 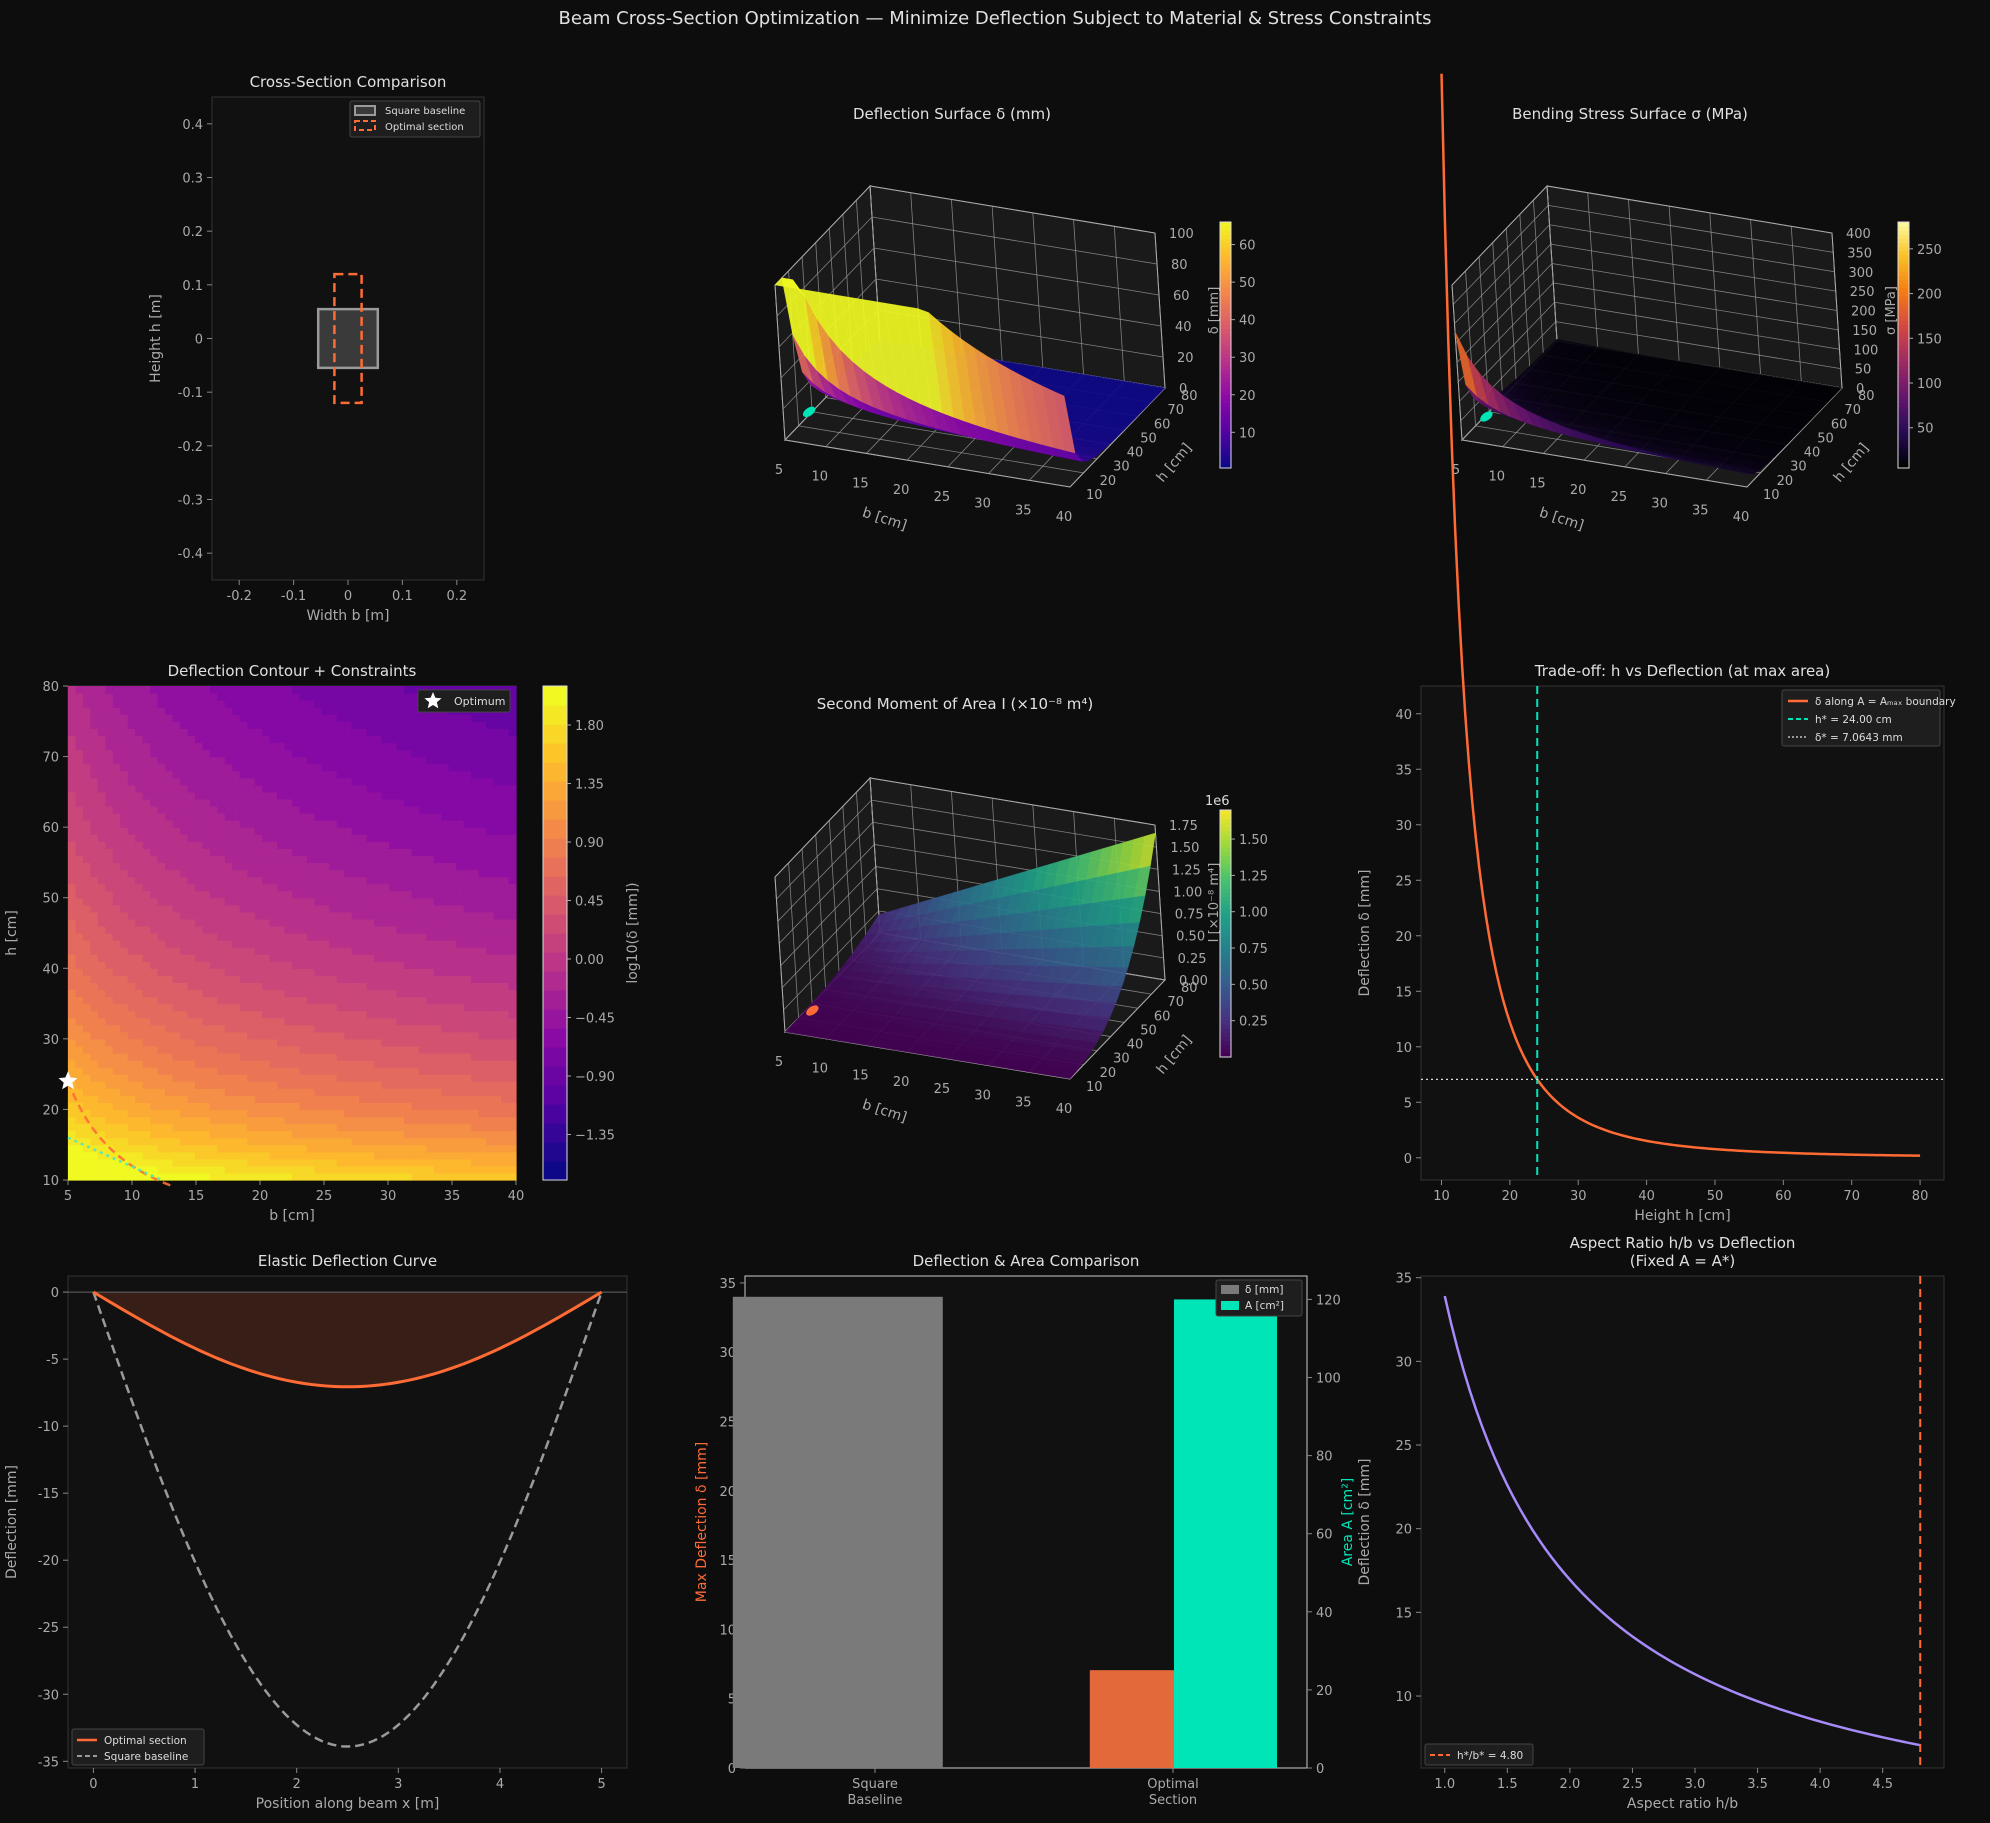 What do you see at coordinates (1225, 933) in the screenshot?
I see `colorbar-frame` at bounding box center [1225, 933].